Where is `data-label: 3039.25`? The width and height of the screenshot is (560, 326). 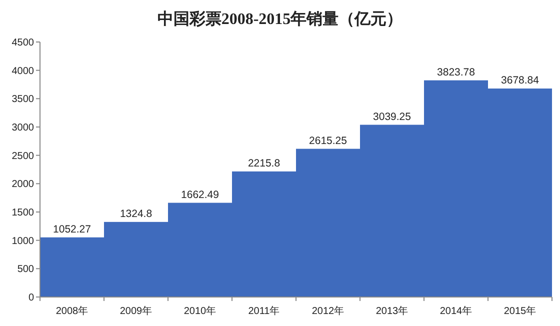 data-label: 3039.25 is located at coordinates (392, 116).